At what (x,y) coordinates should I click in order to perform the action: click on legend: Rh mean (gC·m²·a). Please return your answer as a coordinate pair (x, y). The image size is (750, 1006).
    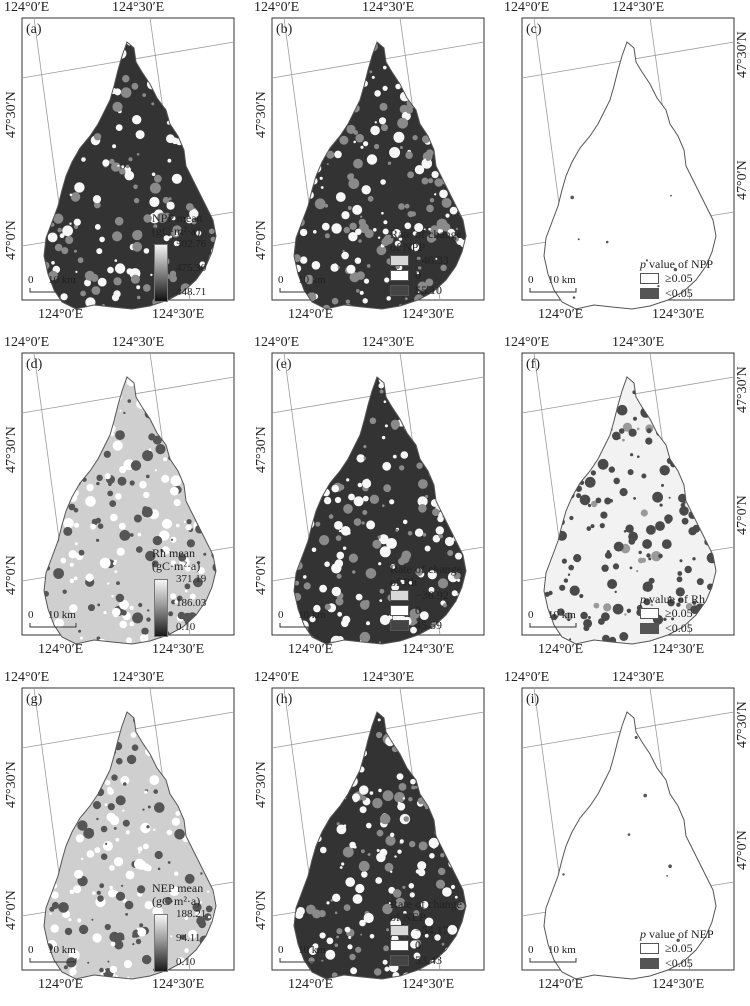
    Looking at the image, I should click on (176, 559).